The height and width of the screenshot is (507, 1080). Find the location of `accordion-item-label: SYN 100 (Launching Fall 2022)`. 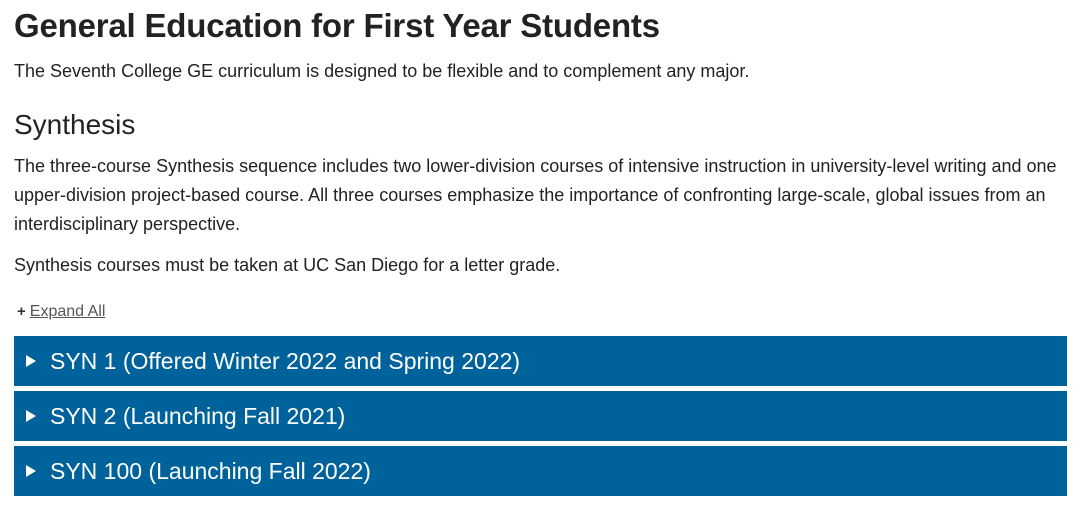

accordion-item-label: SYN 100 (Launching Fall 2022) is located at coordinates (210, 471).